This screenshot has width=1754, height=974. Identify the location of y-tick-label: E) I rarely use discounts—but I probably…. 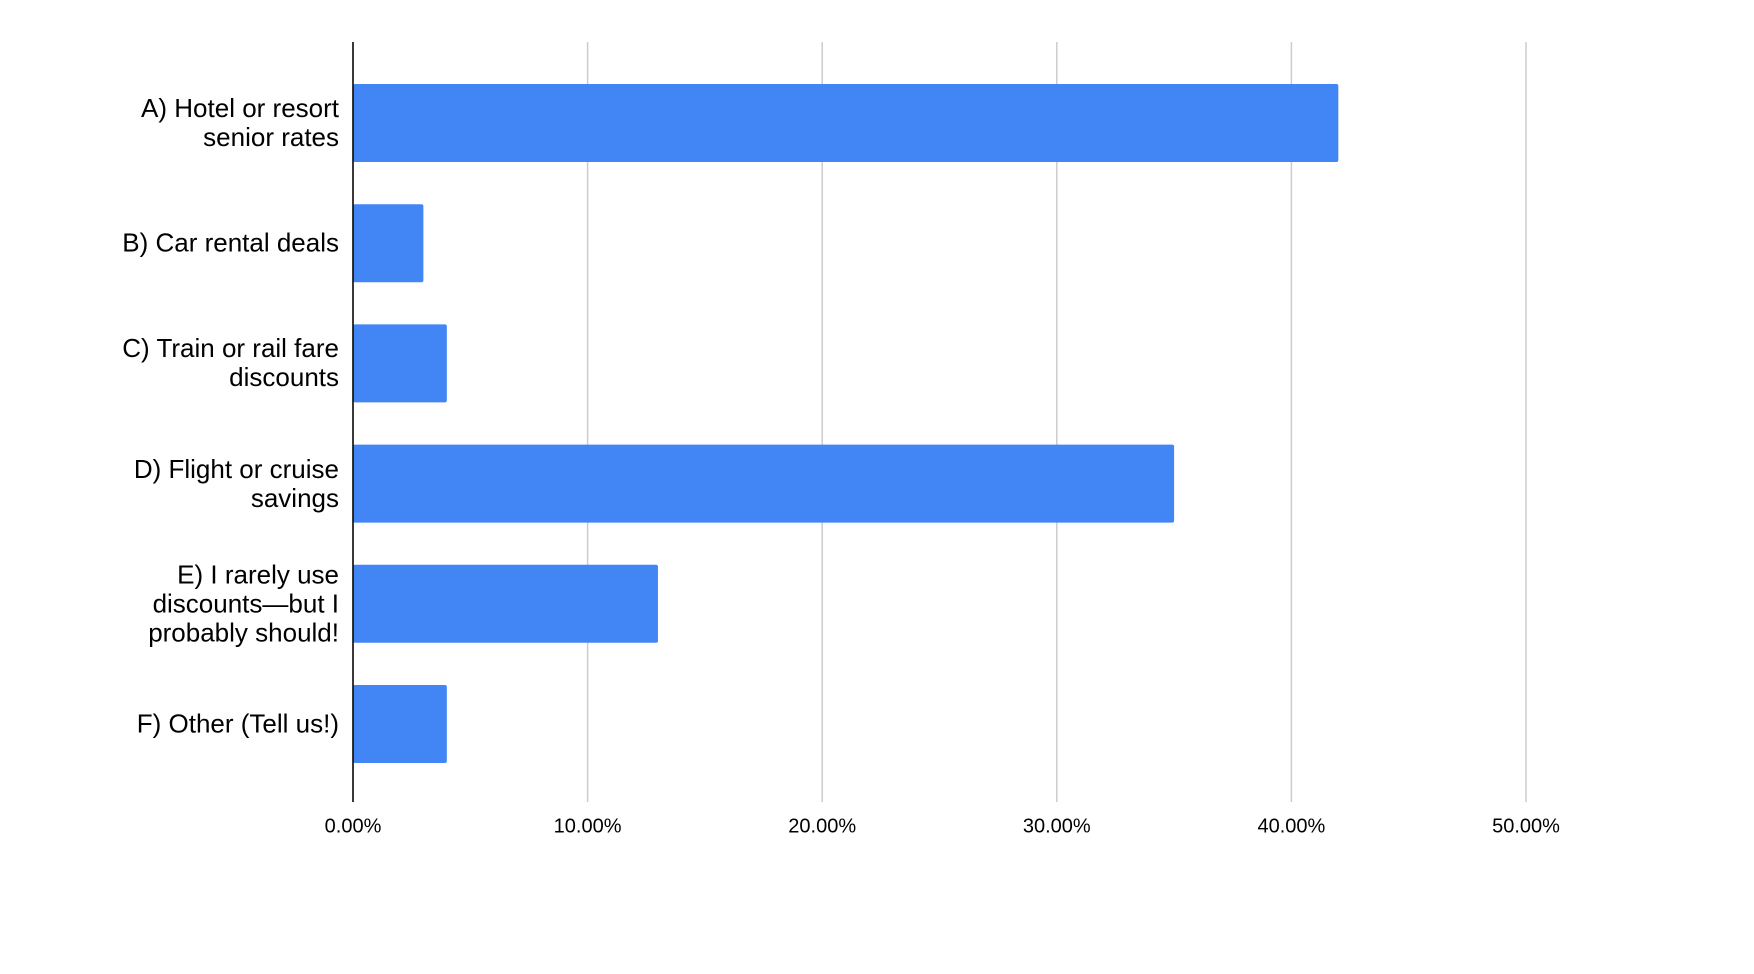
(243, 603).